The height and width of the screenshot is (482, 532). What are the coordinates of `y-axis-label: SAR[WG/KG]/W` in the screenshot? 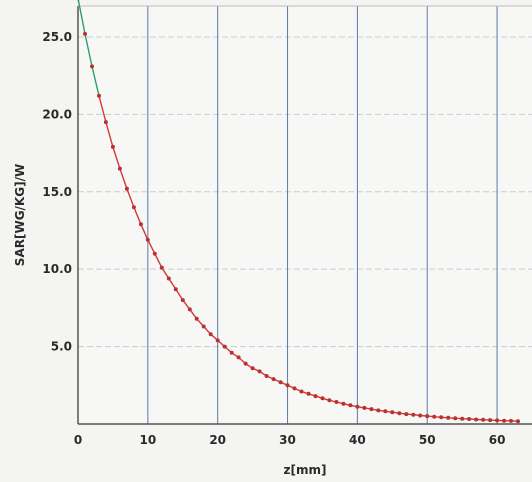 It's located at (20, 215).